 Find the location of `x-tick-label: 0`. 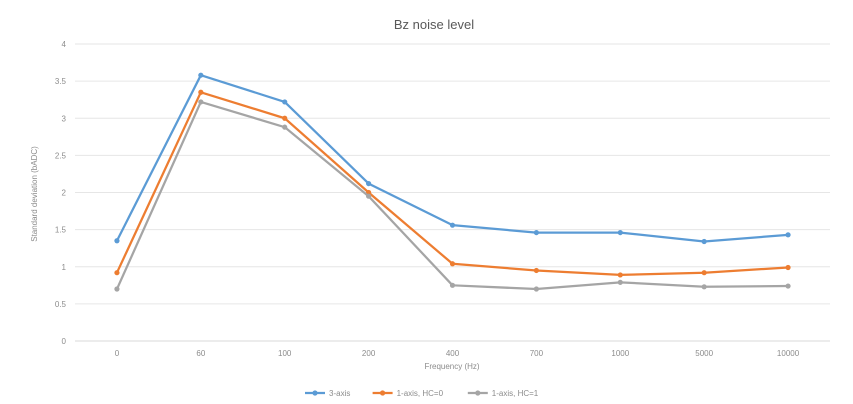

x-tick-label: 0 is located at coordinates (117, 353).